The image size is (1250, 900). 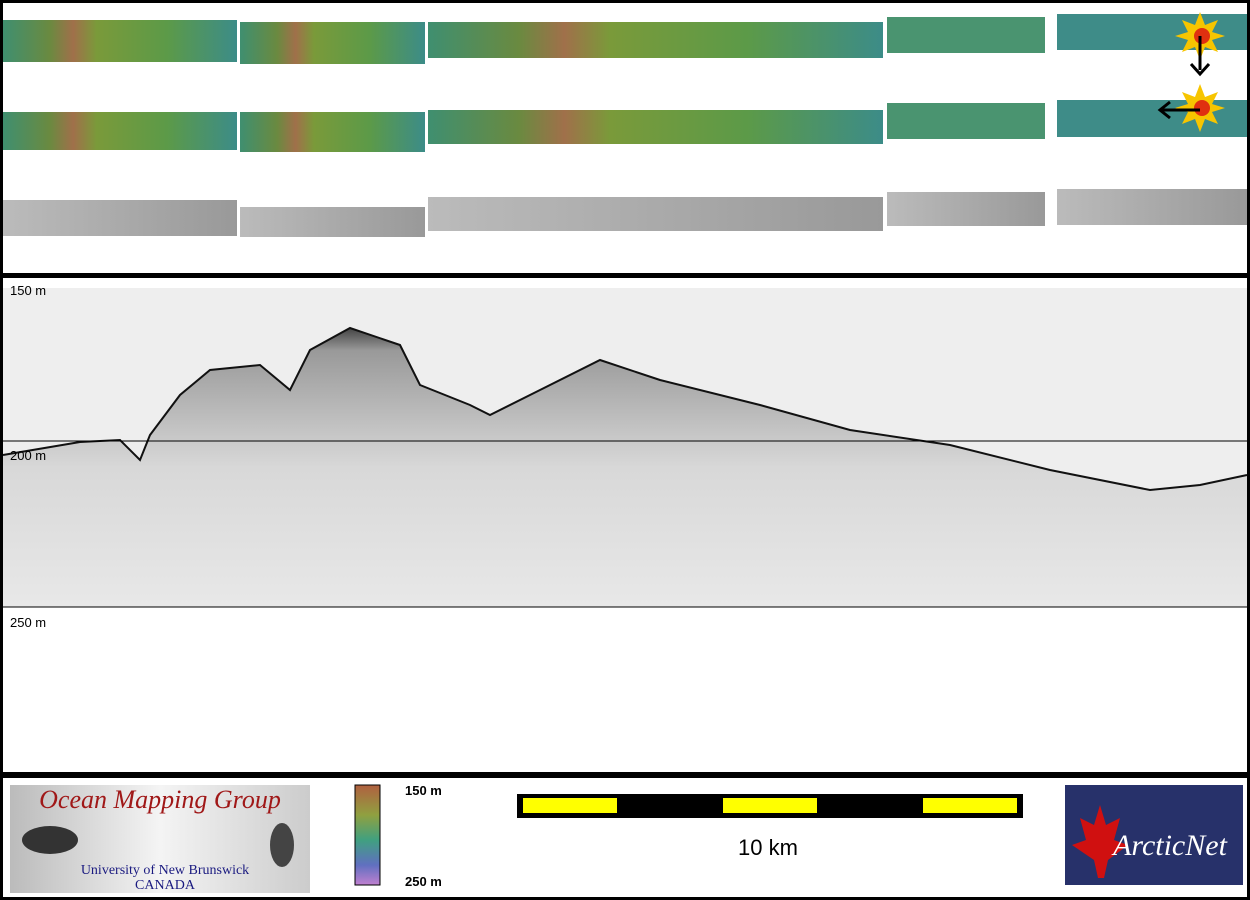 What do you see at coordinates (165, 870) in the screenshot?
I see `logo-subtitle: University of New Brunswick` at bounding box center [165, 870].